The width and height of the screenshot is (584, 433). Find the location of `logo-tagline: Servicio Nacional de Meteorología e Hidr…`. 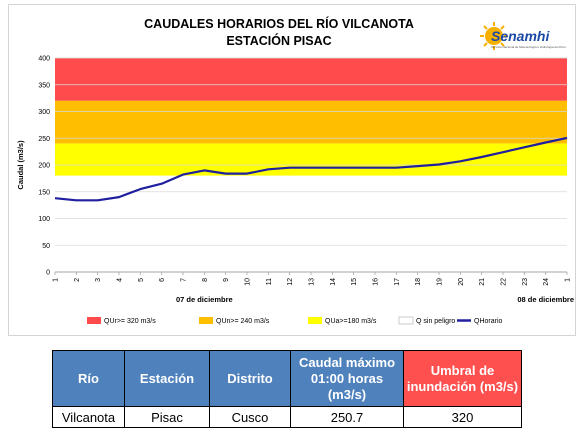

logo-tagline: Servicio Nacional de Meteorología e Hidr… is located at coordinates (528, 47).